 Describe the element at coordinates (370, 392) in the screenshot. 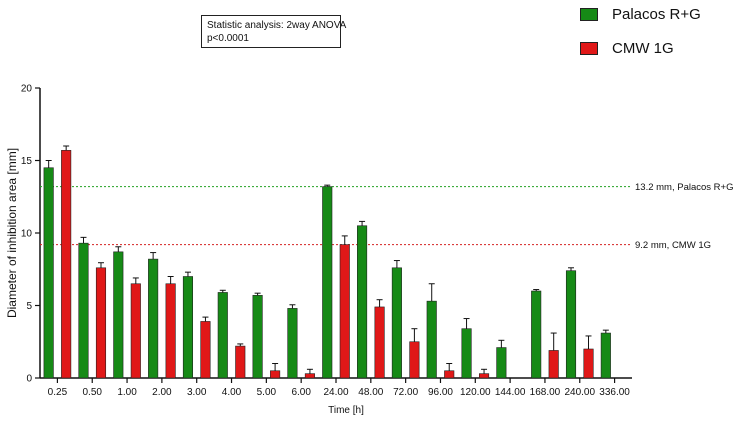

I see `x-tick-label: 48.00` at that location.